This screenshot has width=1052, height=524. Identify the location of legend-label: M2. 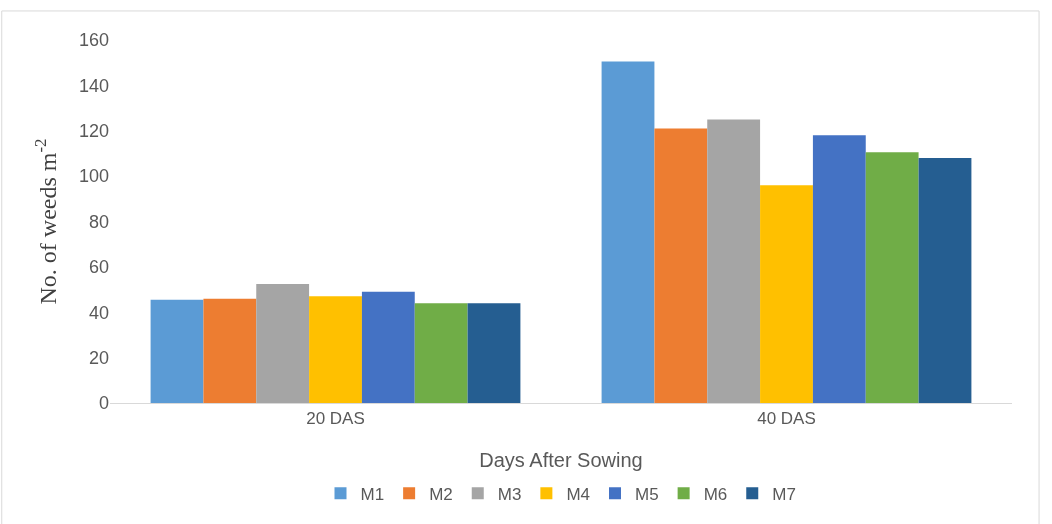
(441, 494).